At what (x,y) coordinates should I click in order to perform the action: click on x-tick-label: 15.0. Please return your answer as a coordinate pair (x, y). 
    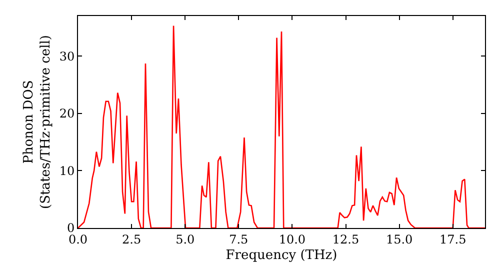
    Looking at the image, I should click on (399, 239).